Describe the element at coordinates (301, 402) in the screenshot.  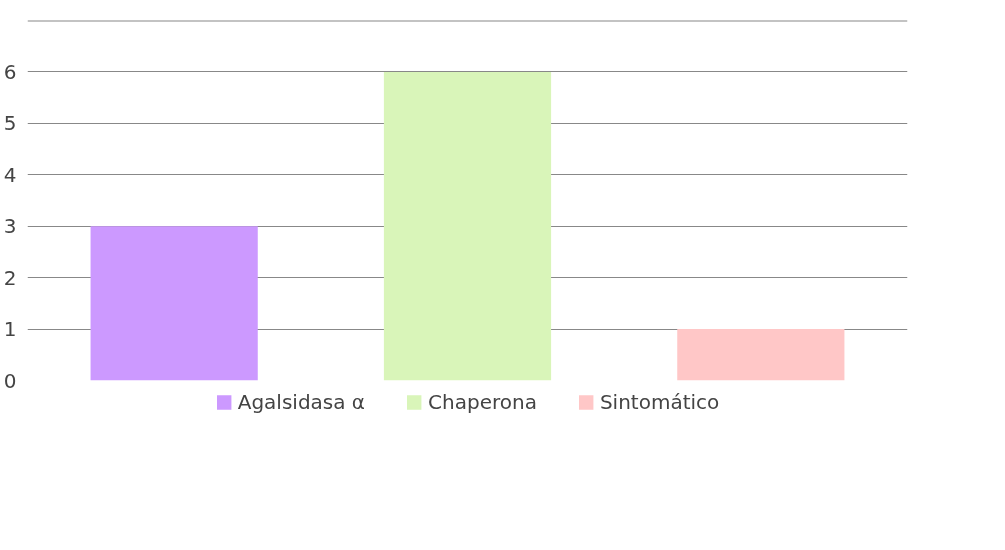
I see `legend-label: Agalsidasa α` at that location.